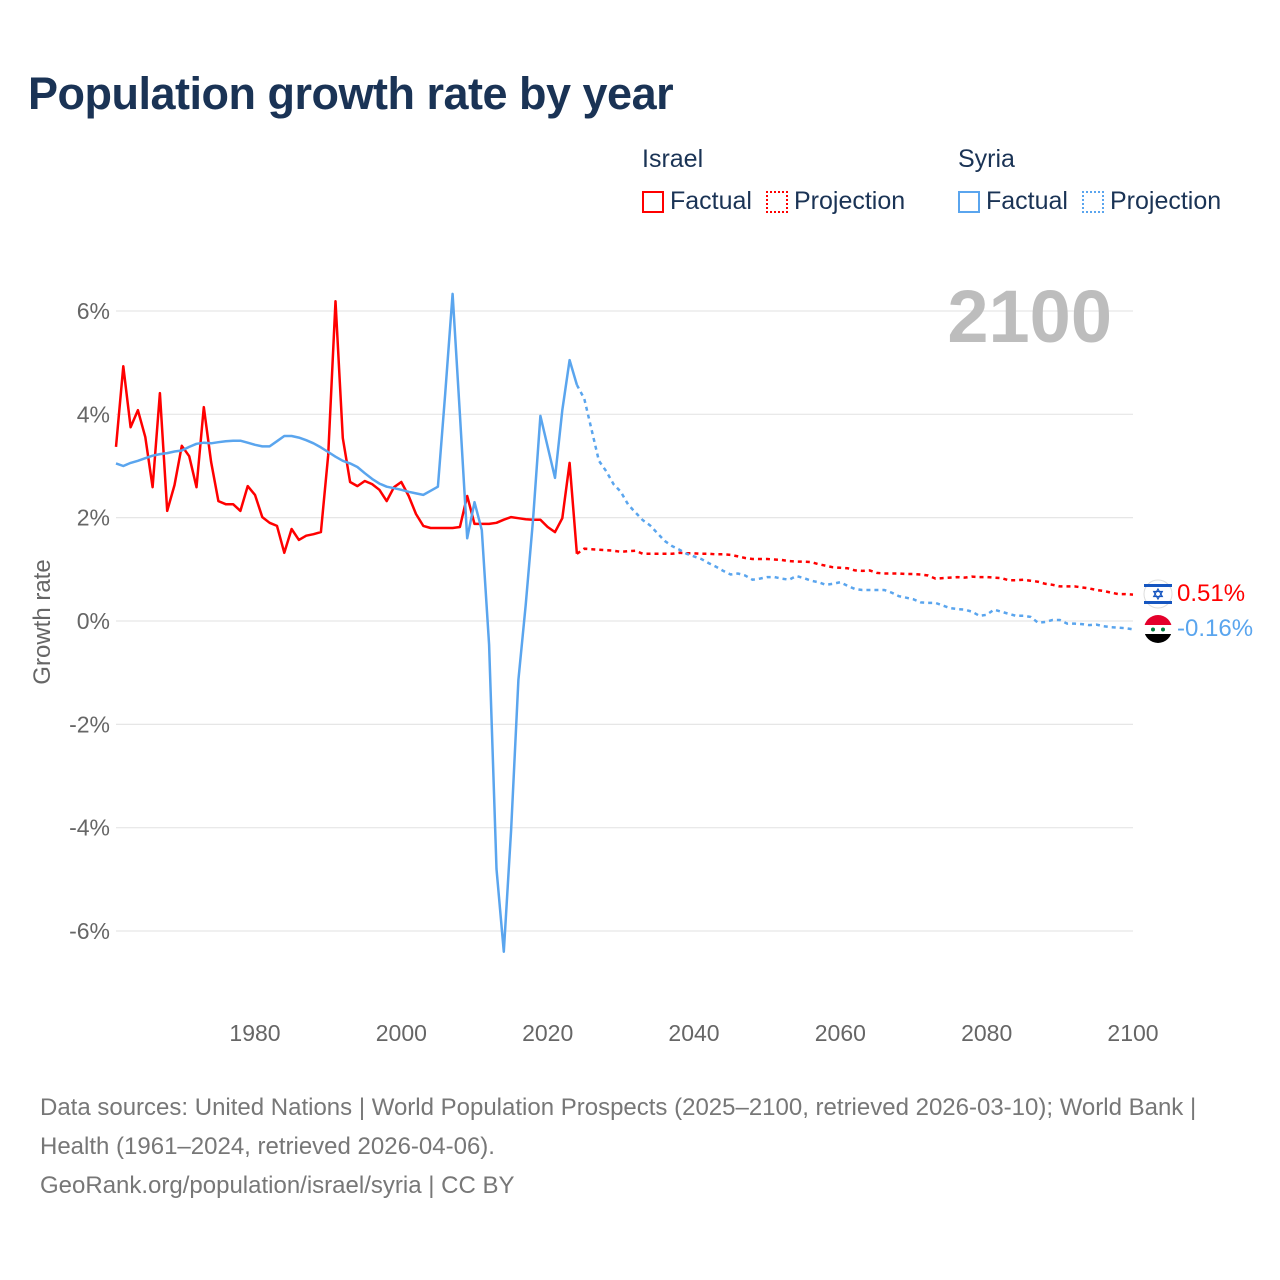 The height and width of the screenshot is (1280, 1280). I want to click on israel-factual-line, so click(346, 427).